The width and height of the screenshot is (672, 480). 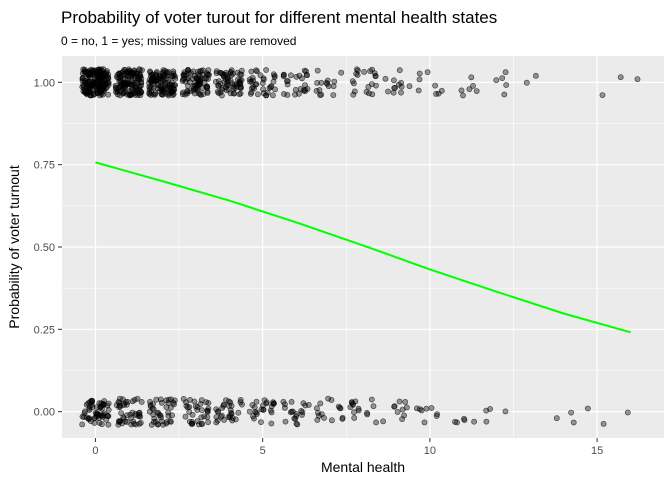 I want to click on x-tick-label: 0, so click(x=95, y=451).